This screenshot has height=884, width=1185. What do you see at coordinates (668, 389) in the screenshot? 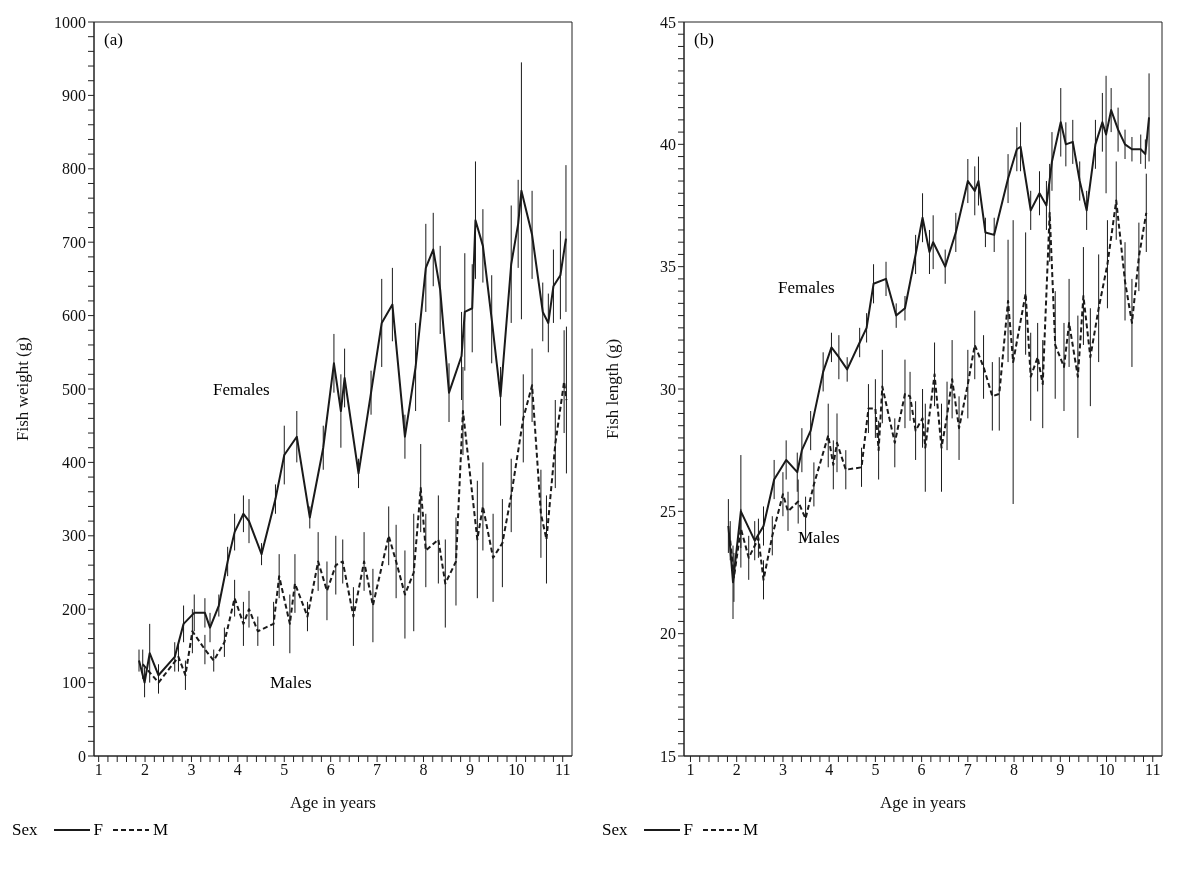
I see `y-tick-label: 30` at bounding box center [668, 389].